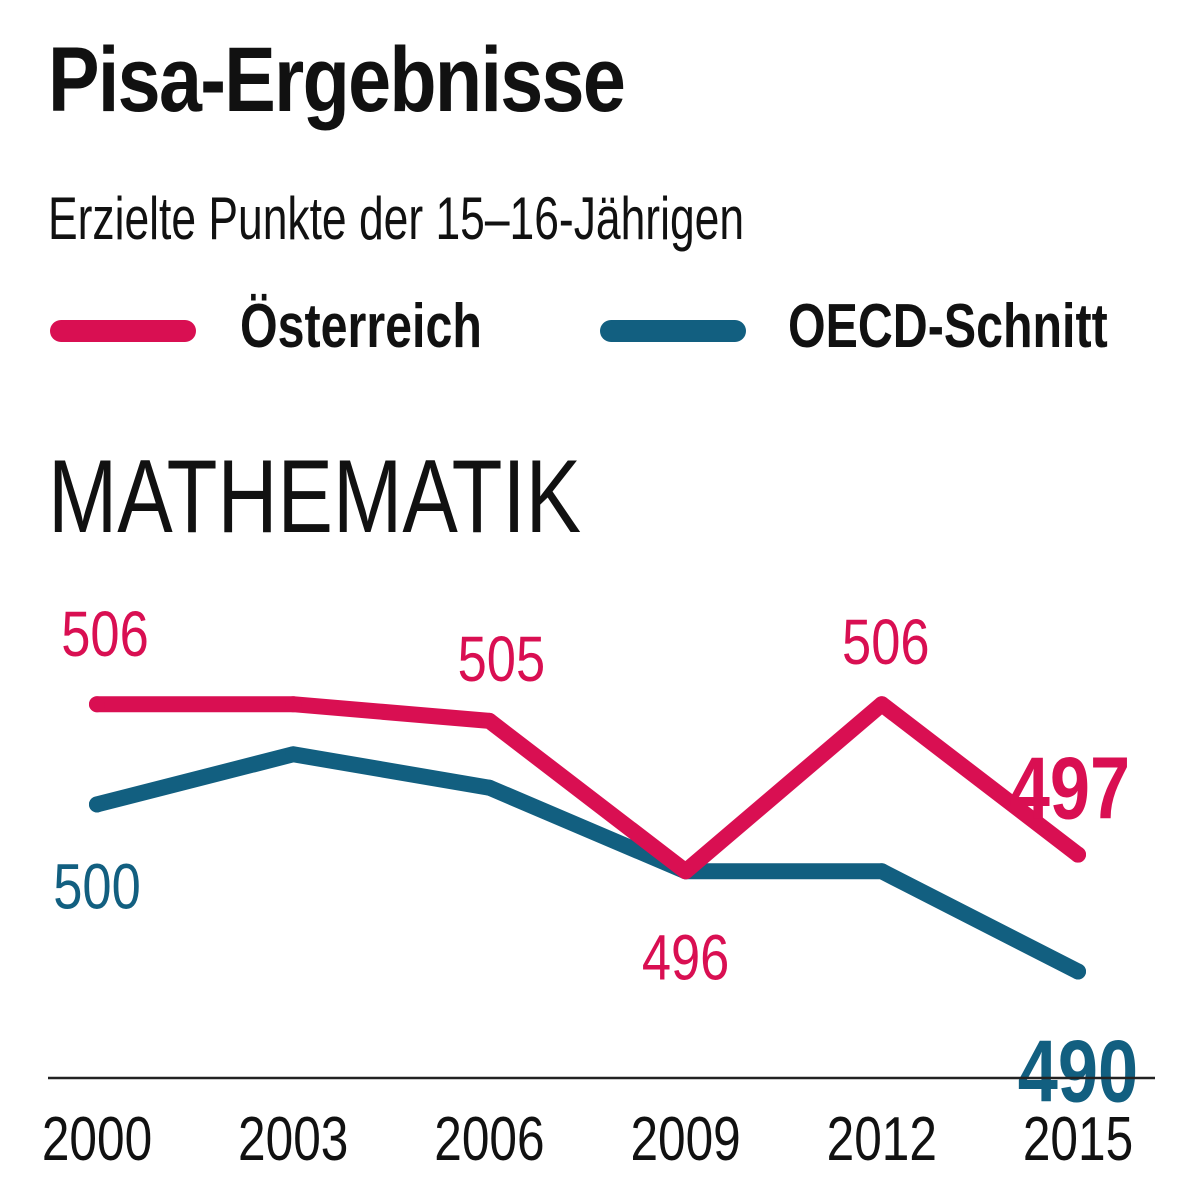 The image size is (1200, 1200). What do you see at coordinates (948, 326) in the screenshot?
I see `legend-label-oecd: OECD-Schnitt` at bounding box center [948, 326].